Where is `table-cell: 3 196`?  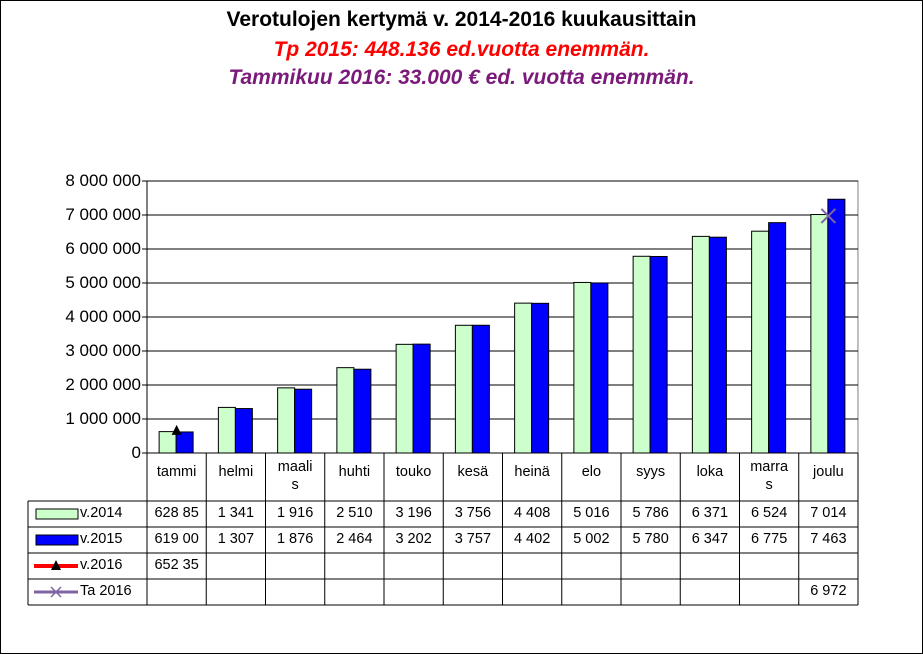
table-cell: 3 196 is located at coordinates (413, 513).